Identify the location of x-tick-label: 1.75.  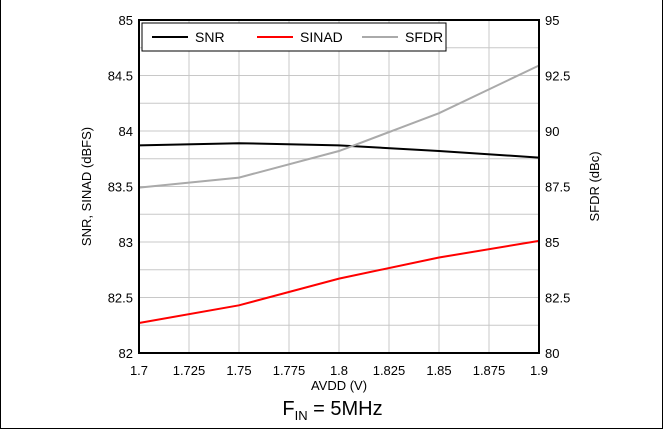
(238, 370).